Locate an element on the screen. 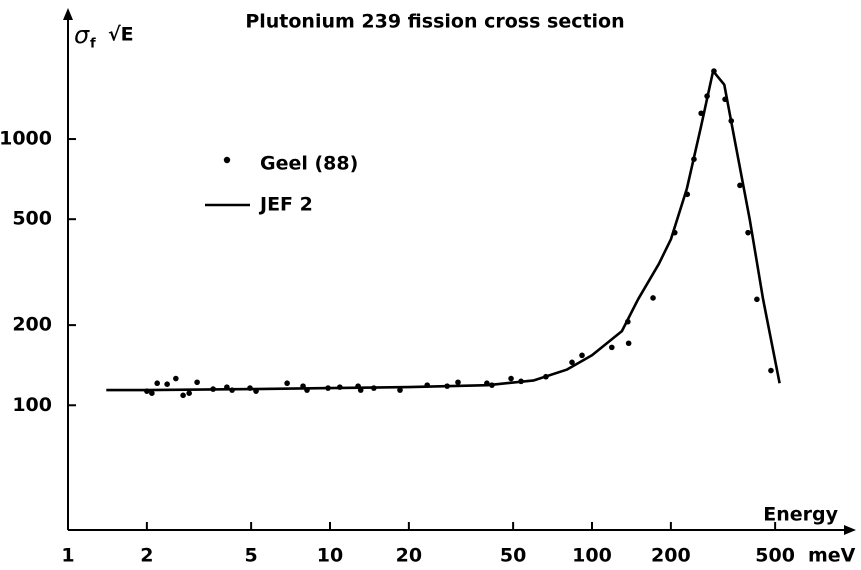 This screenshot has width=861, height=570. y-tick-label: 500 is located at coordinates (32, 219).